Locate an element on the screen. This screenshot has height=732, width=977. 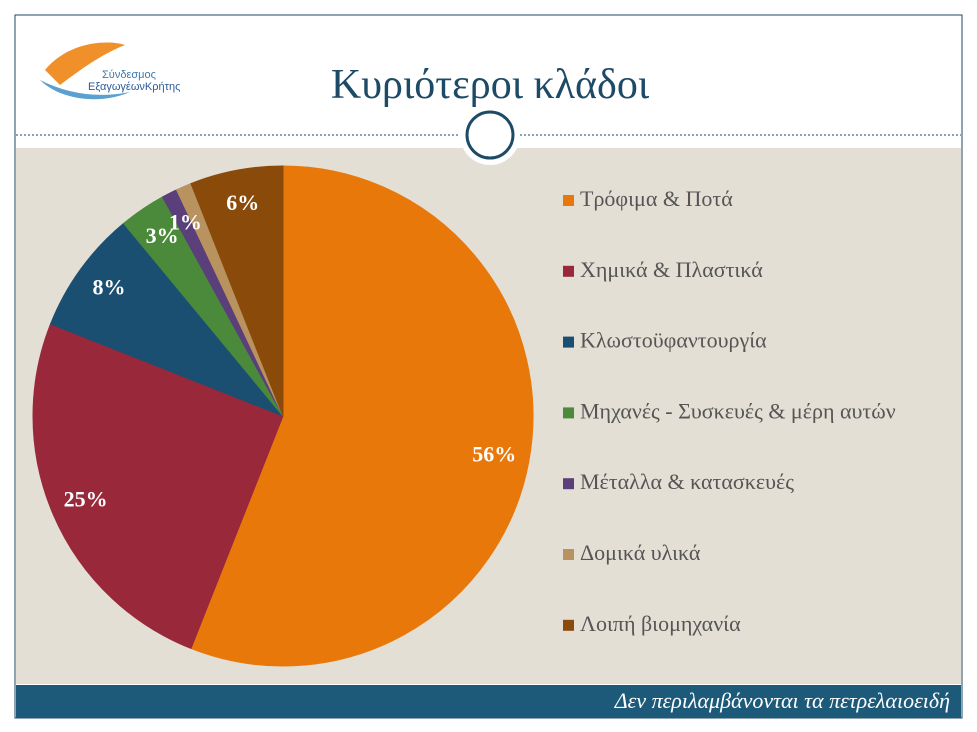
data-label: 1% is located at coordinates (185, 221).